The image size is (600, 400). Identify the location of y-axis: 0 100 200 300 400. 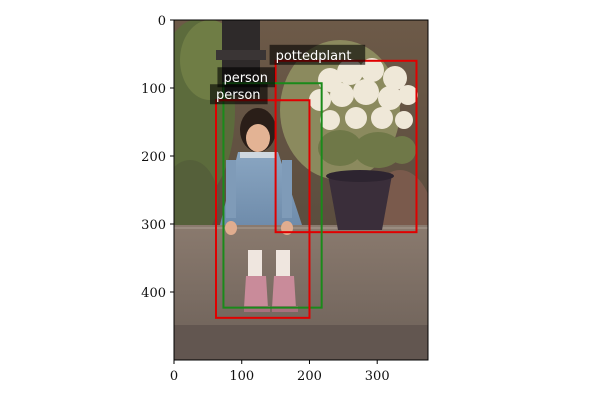
(157, 157).